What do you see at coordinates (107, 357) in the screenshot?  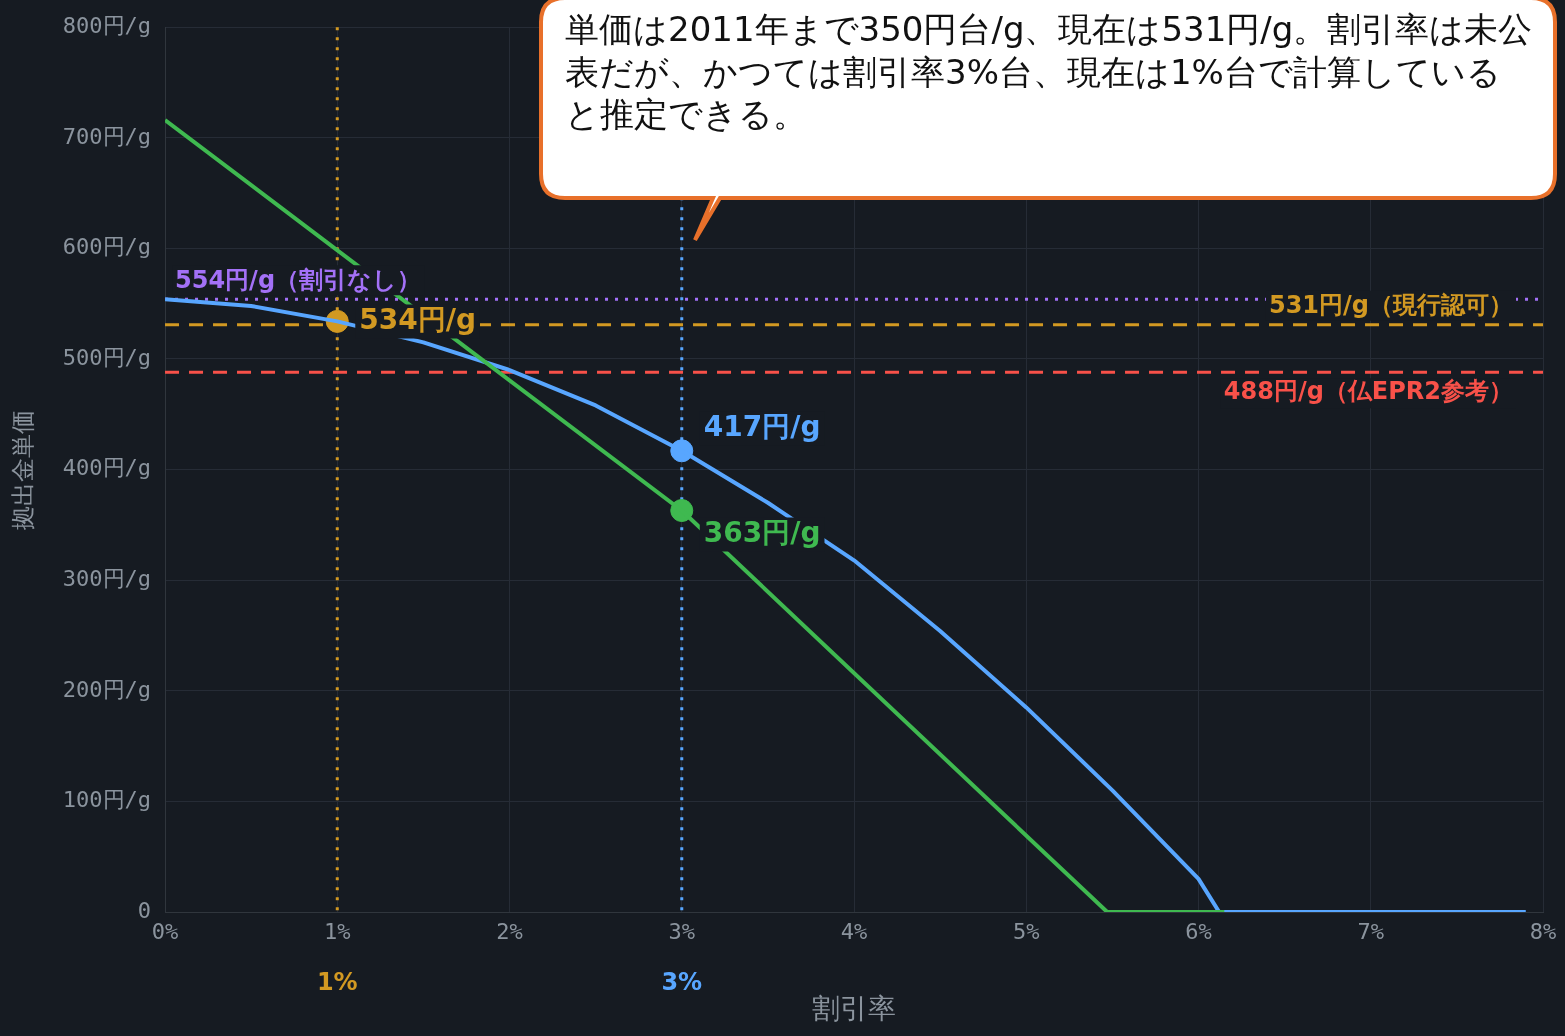 I see `y-tick-label: 500円/g` at bounding box center [107, 357].